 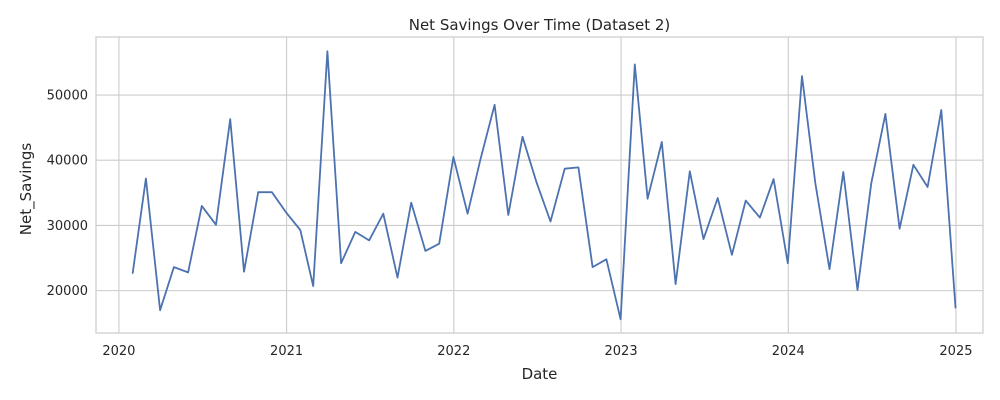 What do you see at coordinates (67, 291) in the screenshot?
I see `y-tick-label: 20000` at bounding box center [67, 291].